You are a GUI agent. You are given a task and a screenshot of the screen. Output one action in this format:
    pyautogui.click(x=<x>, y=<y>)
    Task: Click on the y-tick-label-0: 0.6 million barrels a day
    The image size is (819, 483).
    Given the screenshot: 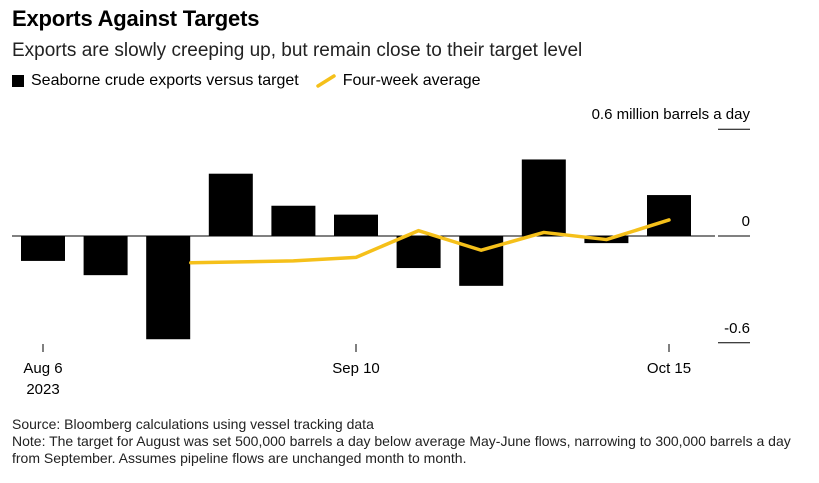 What is the action you would take?
    pyautogui.click(x=671, y=114)
    